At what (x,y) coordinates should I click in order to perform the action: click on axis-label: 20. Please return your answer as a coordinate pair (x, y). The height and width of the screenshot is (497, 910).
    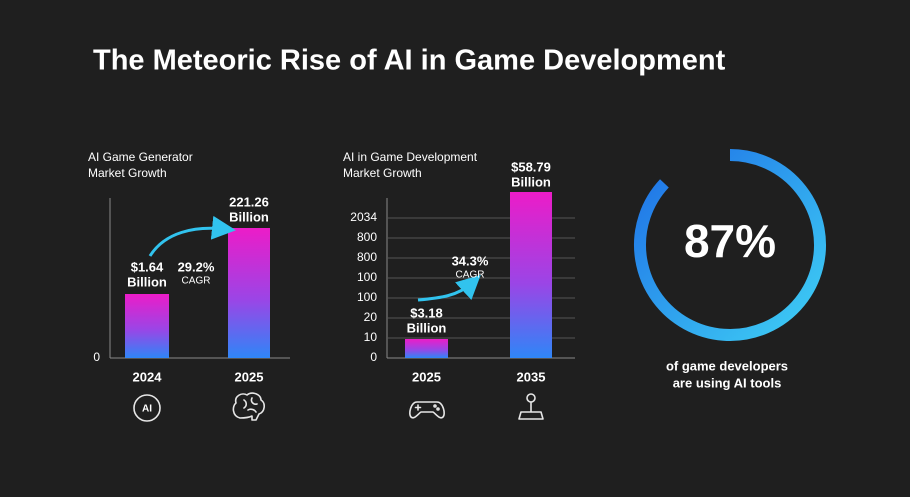
    Looking at the image, I should click on (371, 317).